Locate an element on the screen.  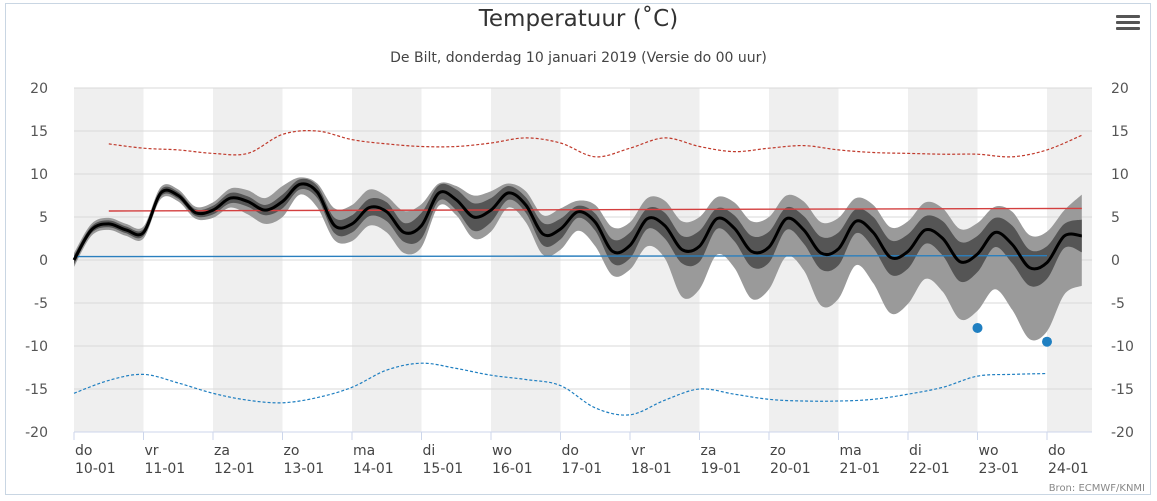
x-tick-date: 21-01 is located at coordinates (860, 469).